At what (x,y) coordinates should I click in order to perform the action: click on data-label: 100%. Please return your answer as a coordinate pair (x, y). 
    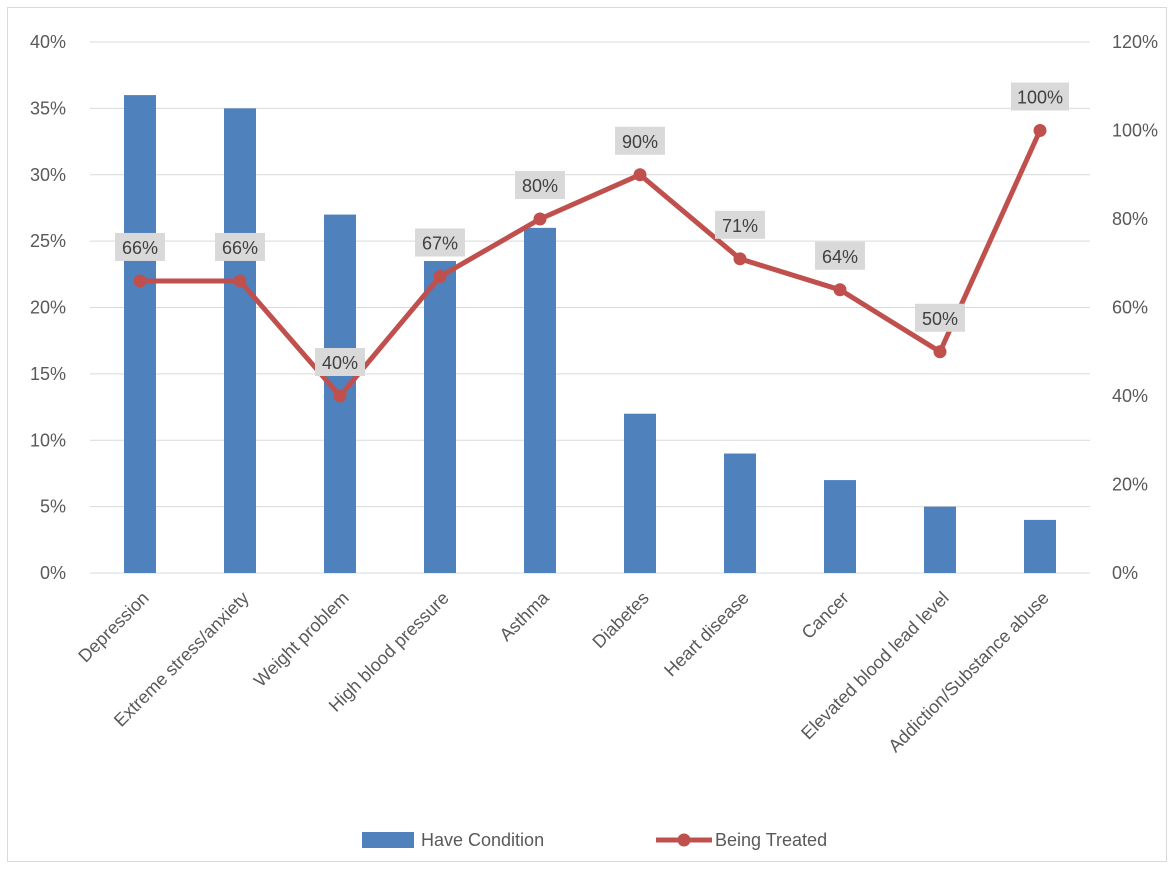
    Looking at the image, I should click on (1040, 98).